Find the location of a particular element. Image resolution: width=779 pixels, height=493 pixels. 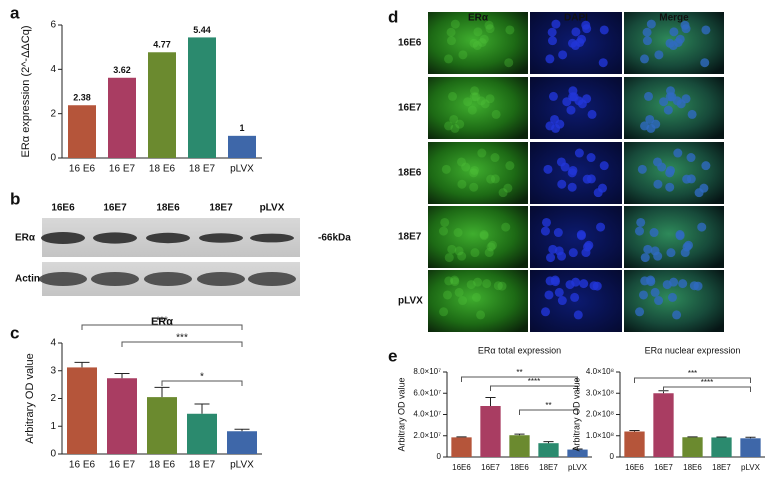

x-tick-label: 18E7 is located at coordinates (548, 467).